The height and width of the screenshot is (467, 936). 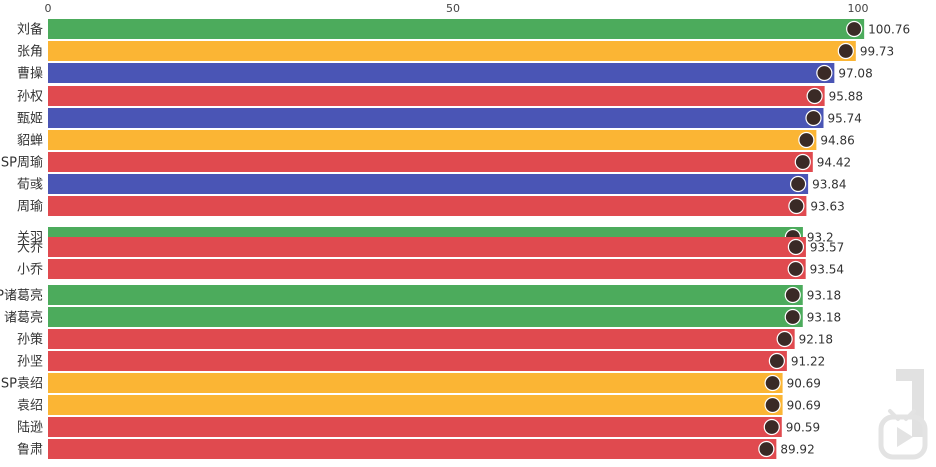 I want to click on value-label: 95.88, so click(x=846, y=97).